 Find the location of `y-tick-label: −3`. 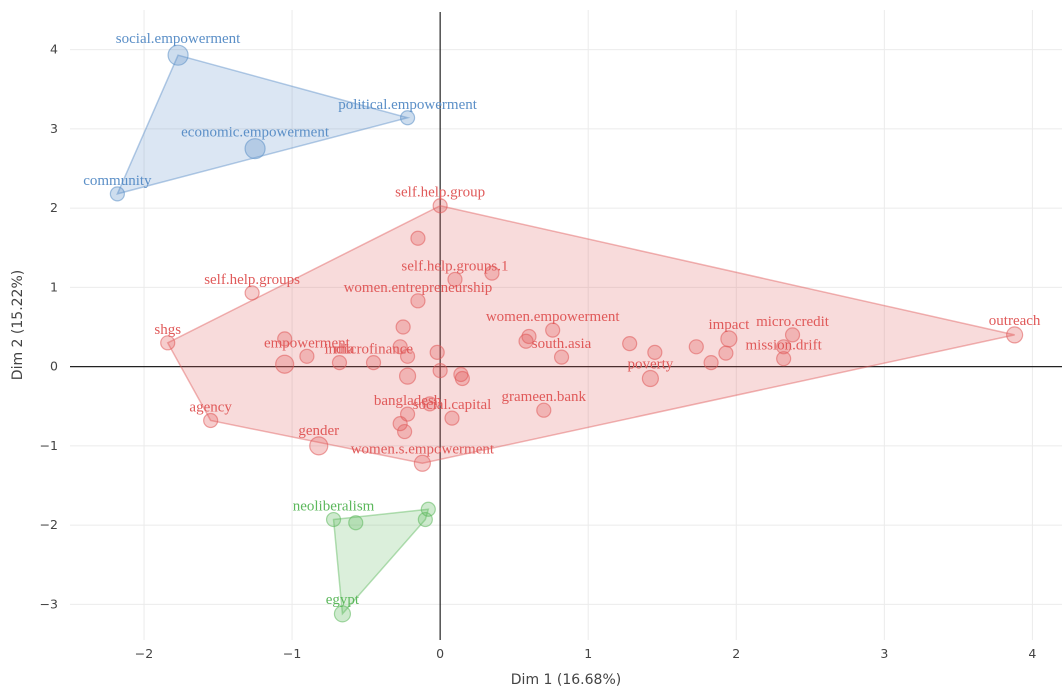

y-tick-label: −3 is located at coordinates (49, 603).